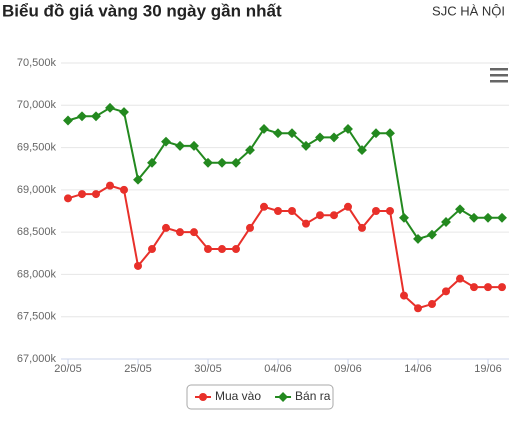  What do you see at coordinates (208, 369) in the screenshot?
I see `x-tick-label: 30/05` at bounding box center [208, 369].